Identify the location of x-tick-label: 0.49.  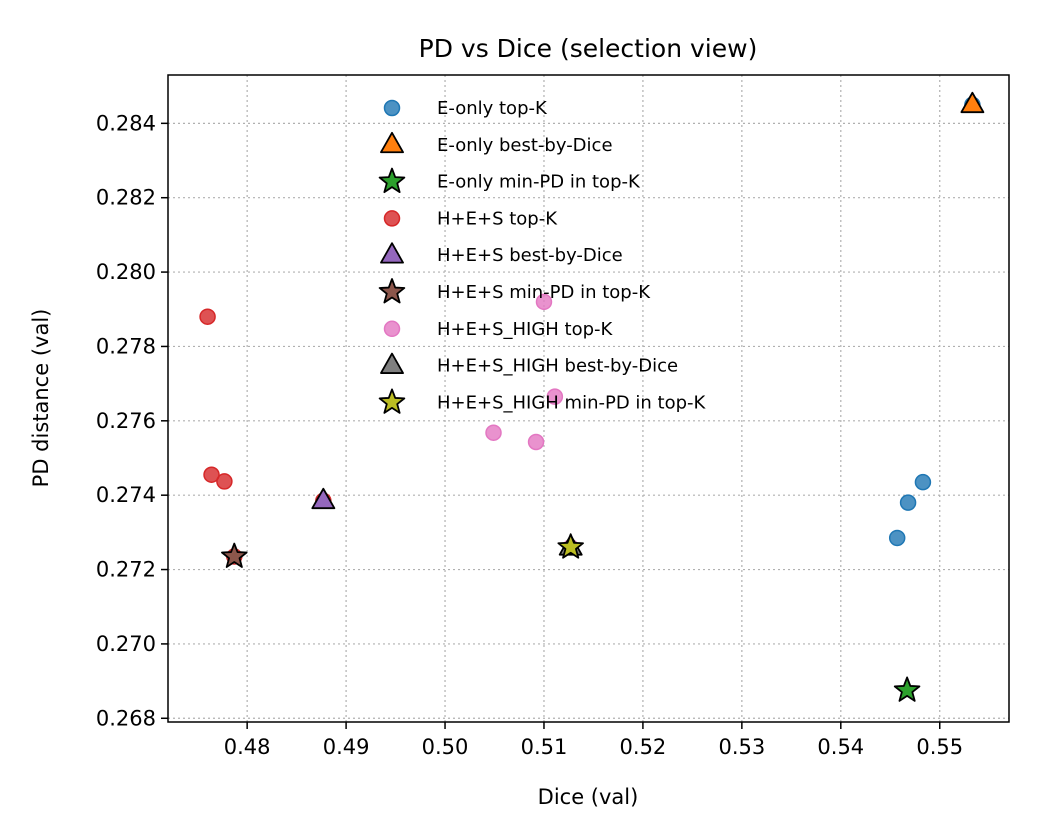
(346, 747).